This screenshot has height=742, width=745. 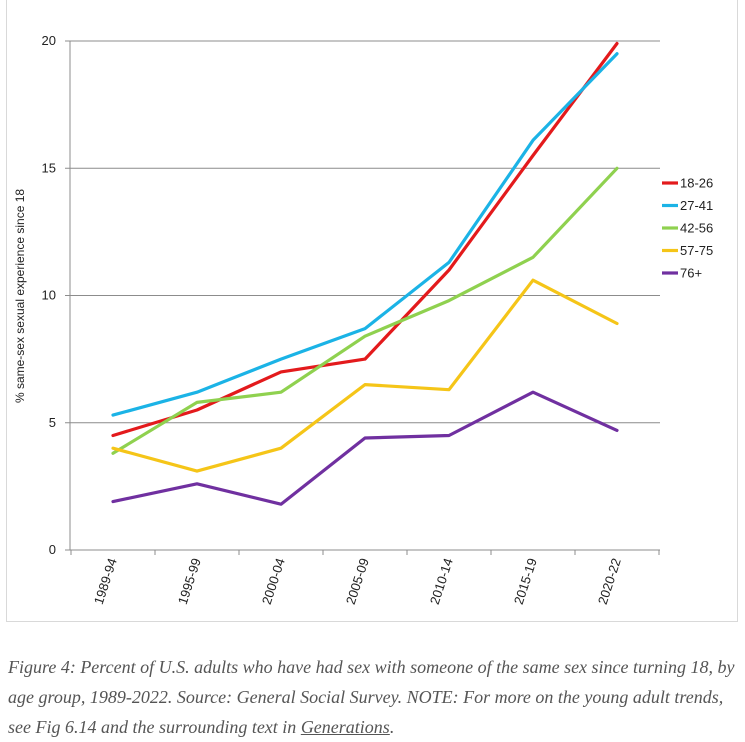 What do you see at coordinates (345, 727) in the screenshot?
I see `generations-link: Generations` at bounding box center [345, 727].